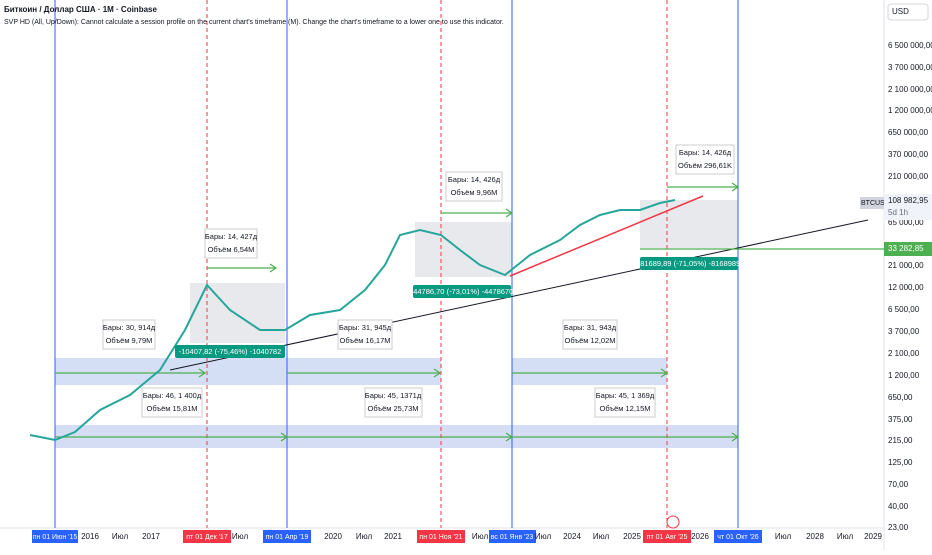  What do you see at coordinates (393, 408) in the screenshot?
I see `volume: Объём 25,73M` at bounding box center [393, 408].